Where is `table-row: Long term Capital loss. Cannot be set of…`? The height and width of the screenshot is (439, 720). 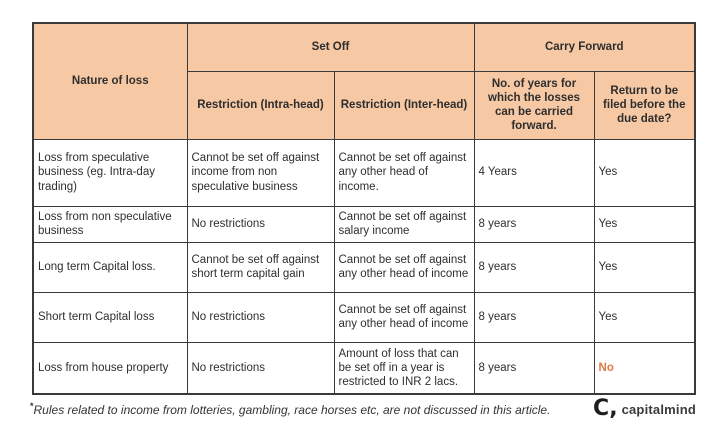 table-row: Long term Capital loss. Cannot be set of… is located at coordinates (364, 267).